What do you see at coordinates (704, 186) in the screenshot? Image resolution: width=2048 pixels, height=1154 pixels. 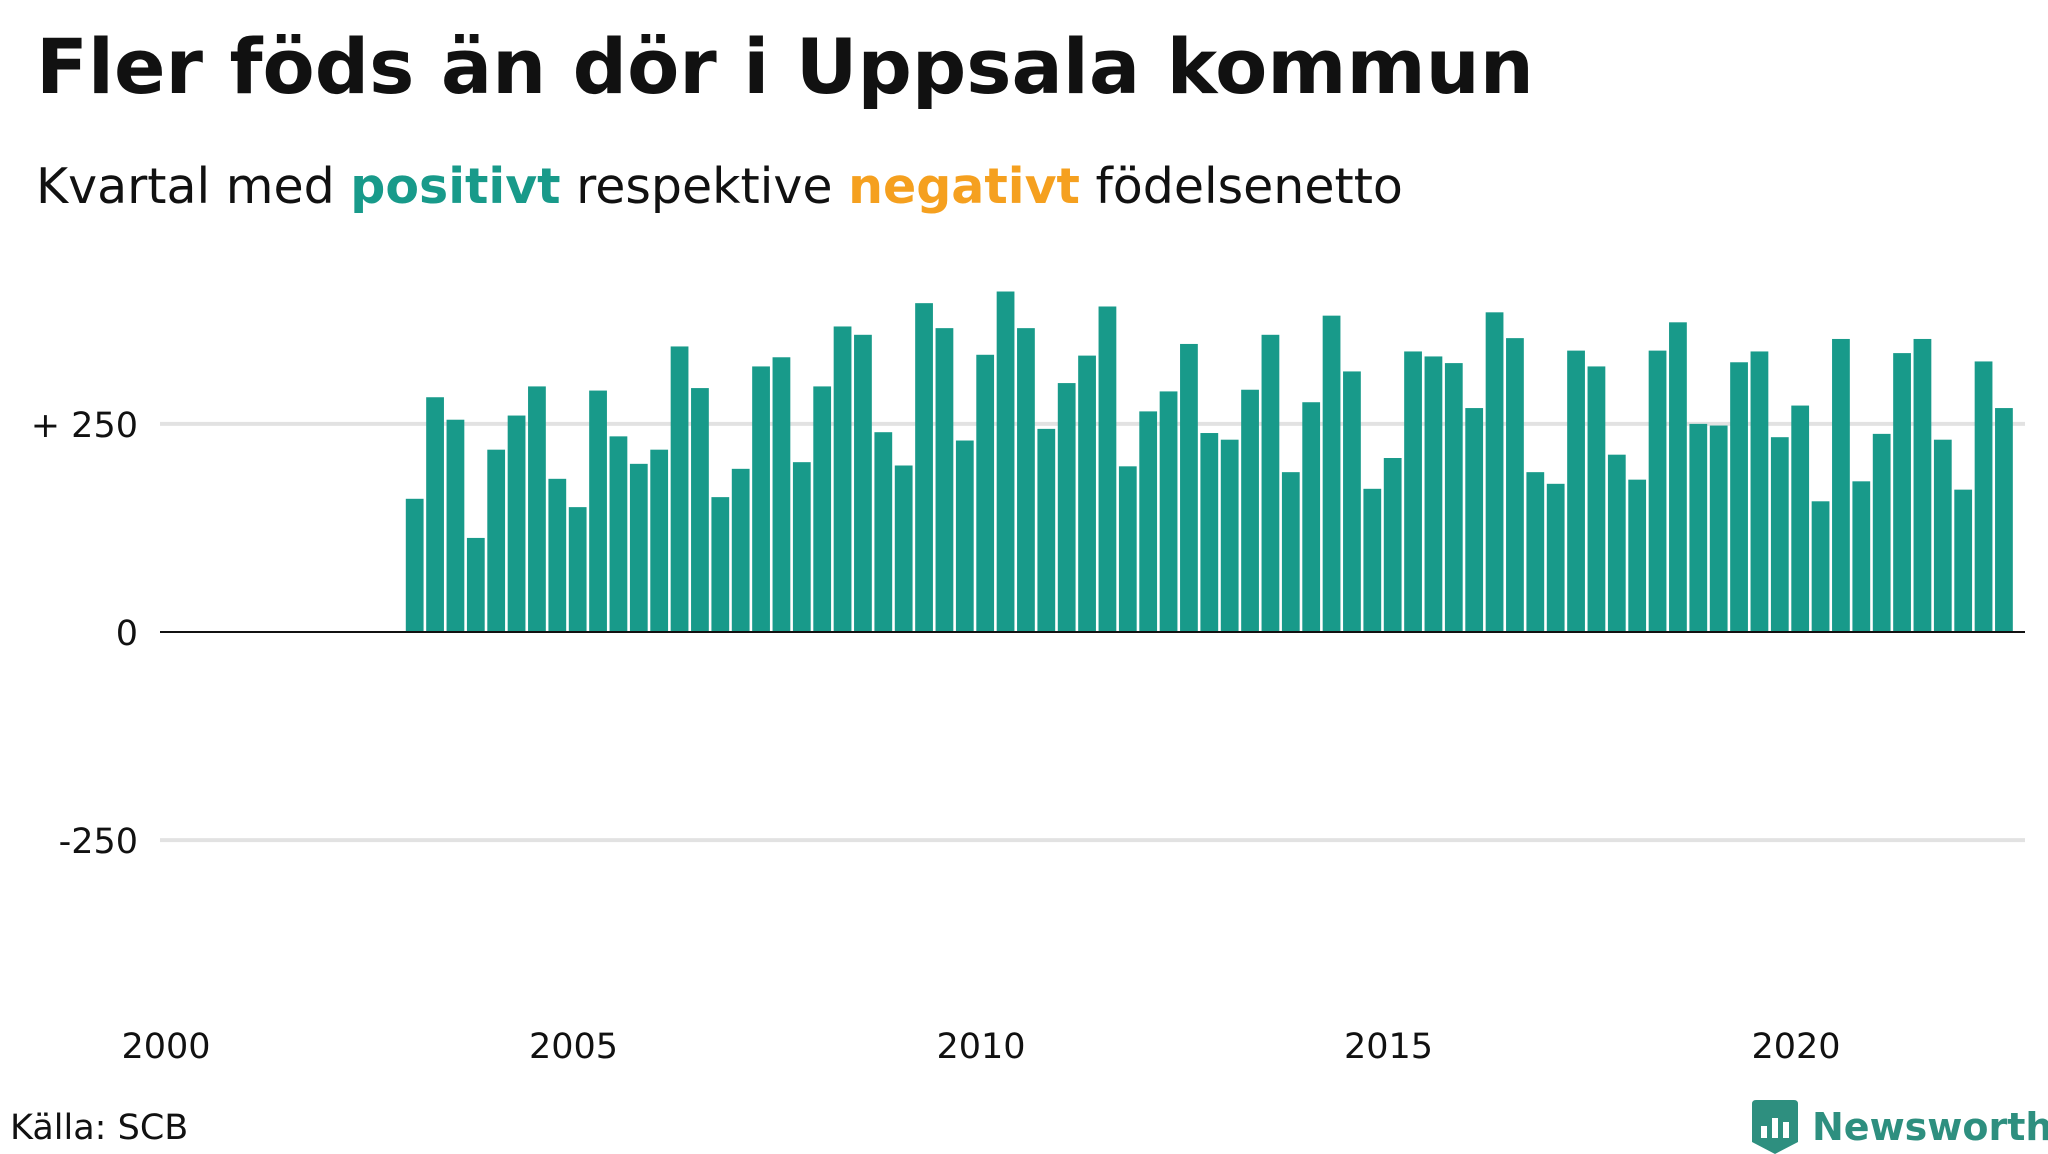 I see `subtitle-middle: respektive` at bounding box center [704, 186].